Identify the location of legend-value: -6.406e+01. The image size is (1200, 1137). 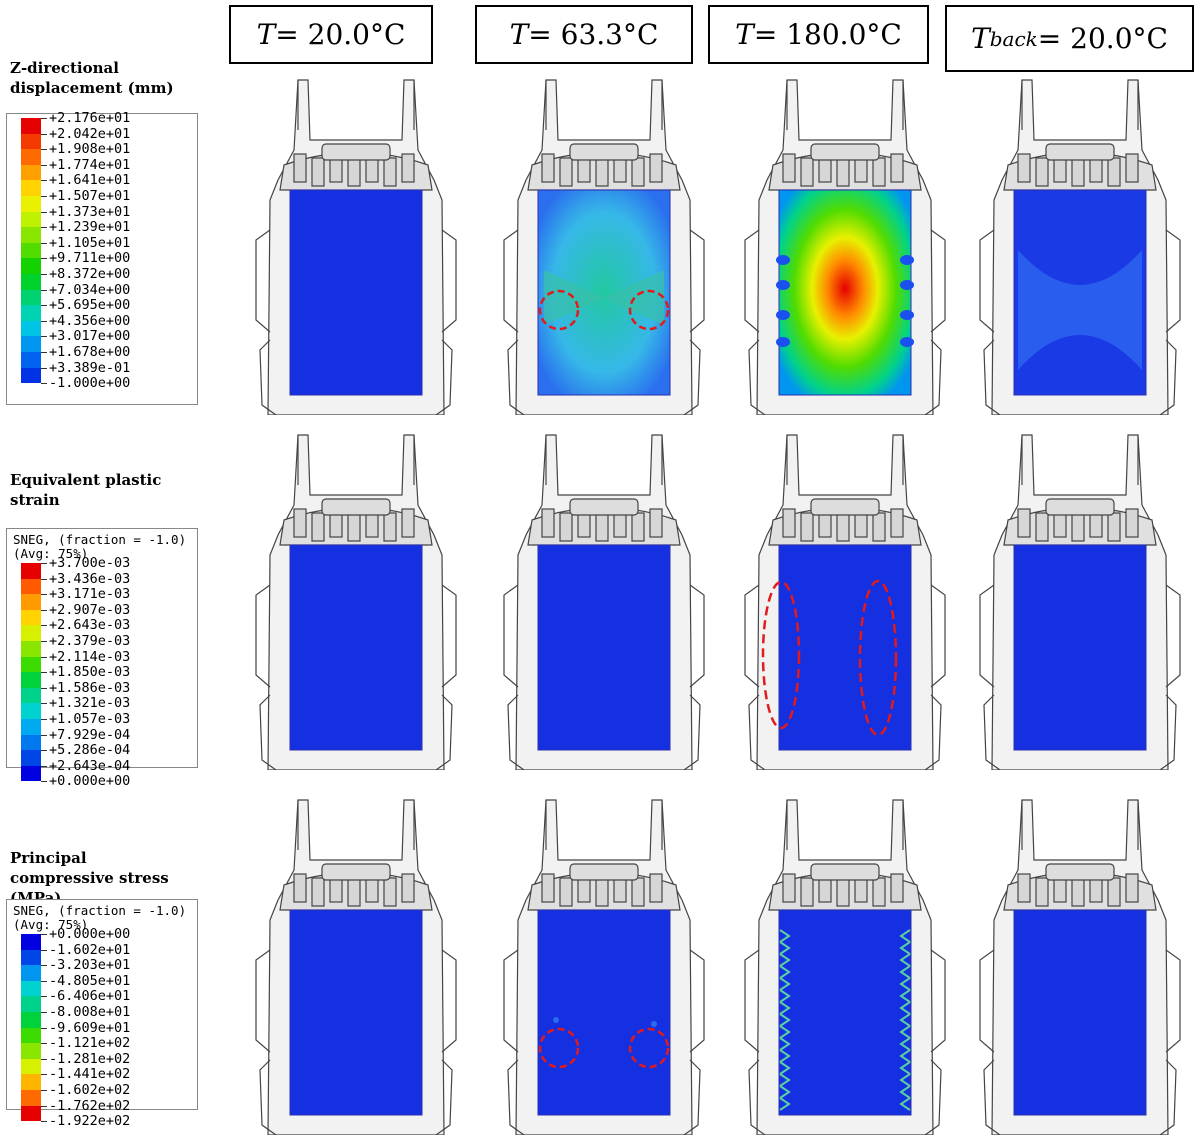
(90, 996).